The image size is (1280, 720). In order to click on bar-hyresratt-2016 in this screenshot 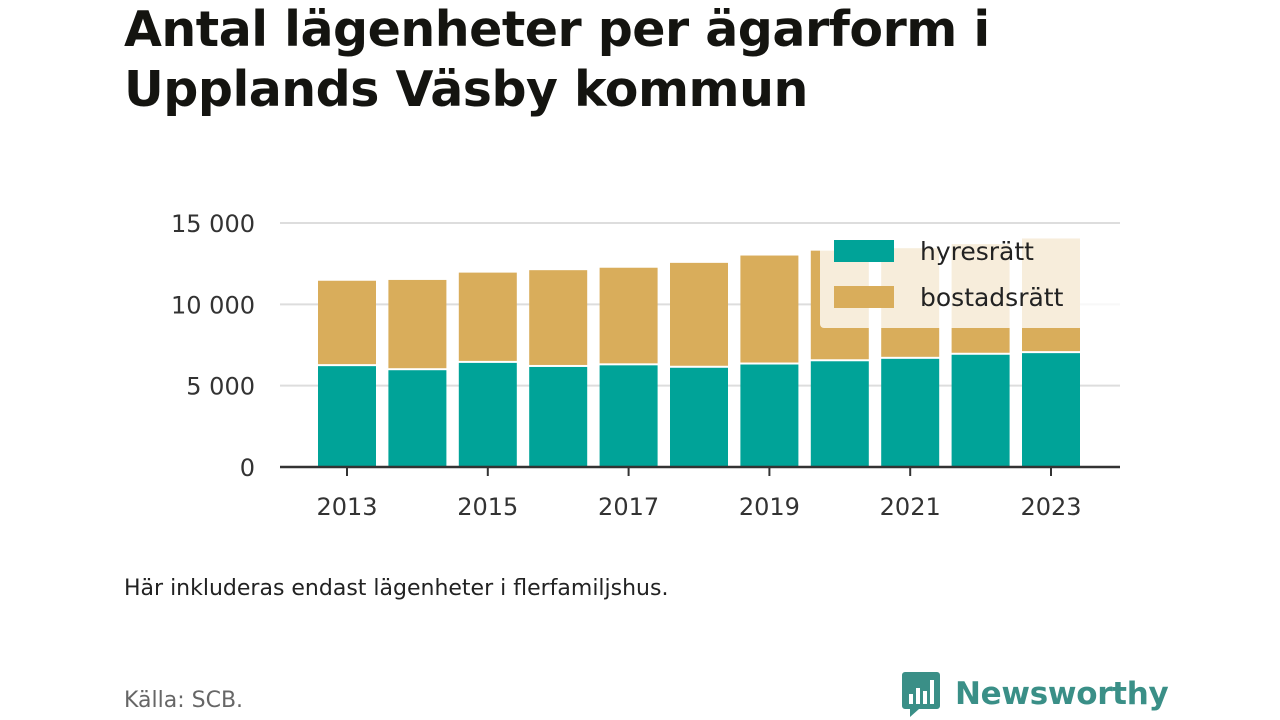, I will do `click(558, 416)`.